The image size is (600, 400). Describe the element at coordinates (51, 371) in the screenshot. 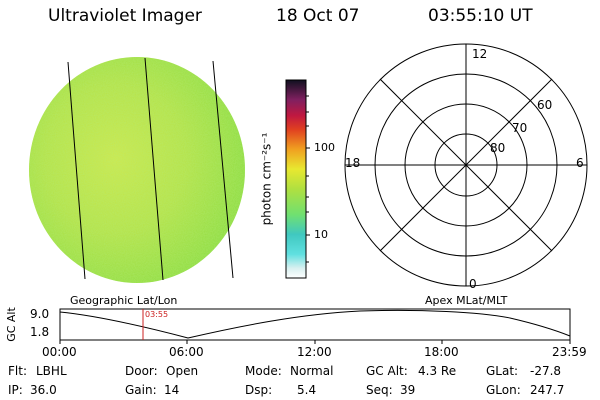

I see `info-flt-value: LBHL` at that location.